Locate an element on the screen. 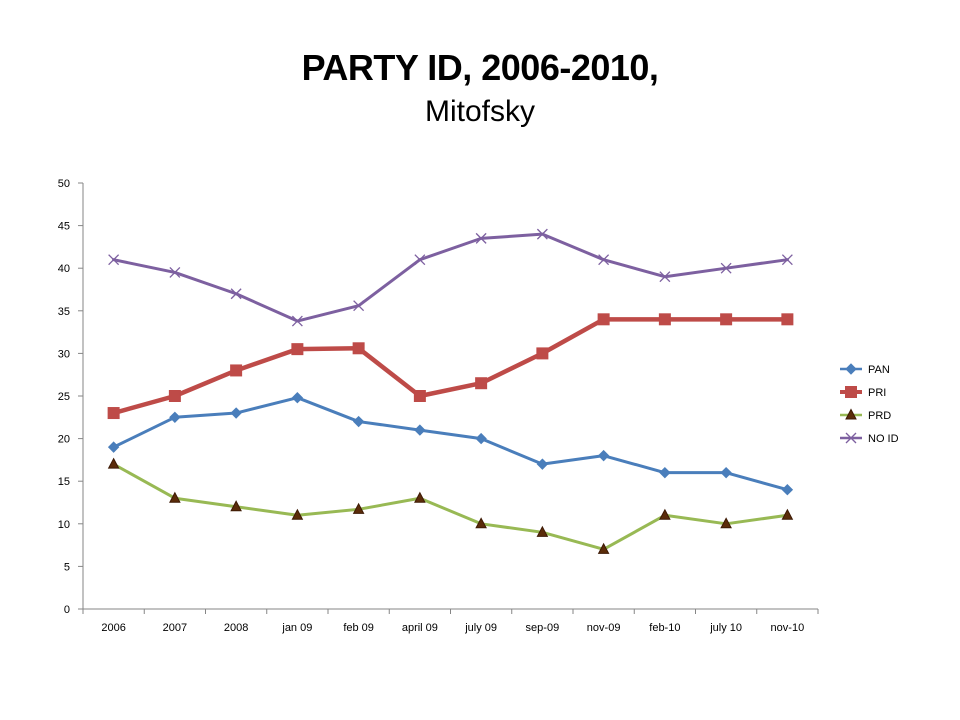 The width and height of the screenshot is (960, 720). legend-label: NO ID is located at coordinates (883, 439).